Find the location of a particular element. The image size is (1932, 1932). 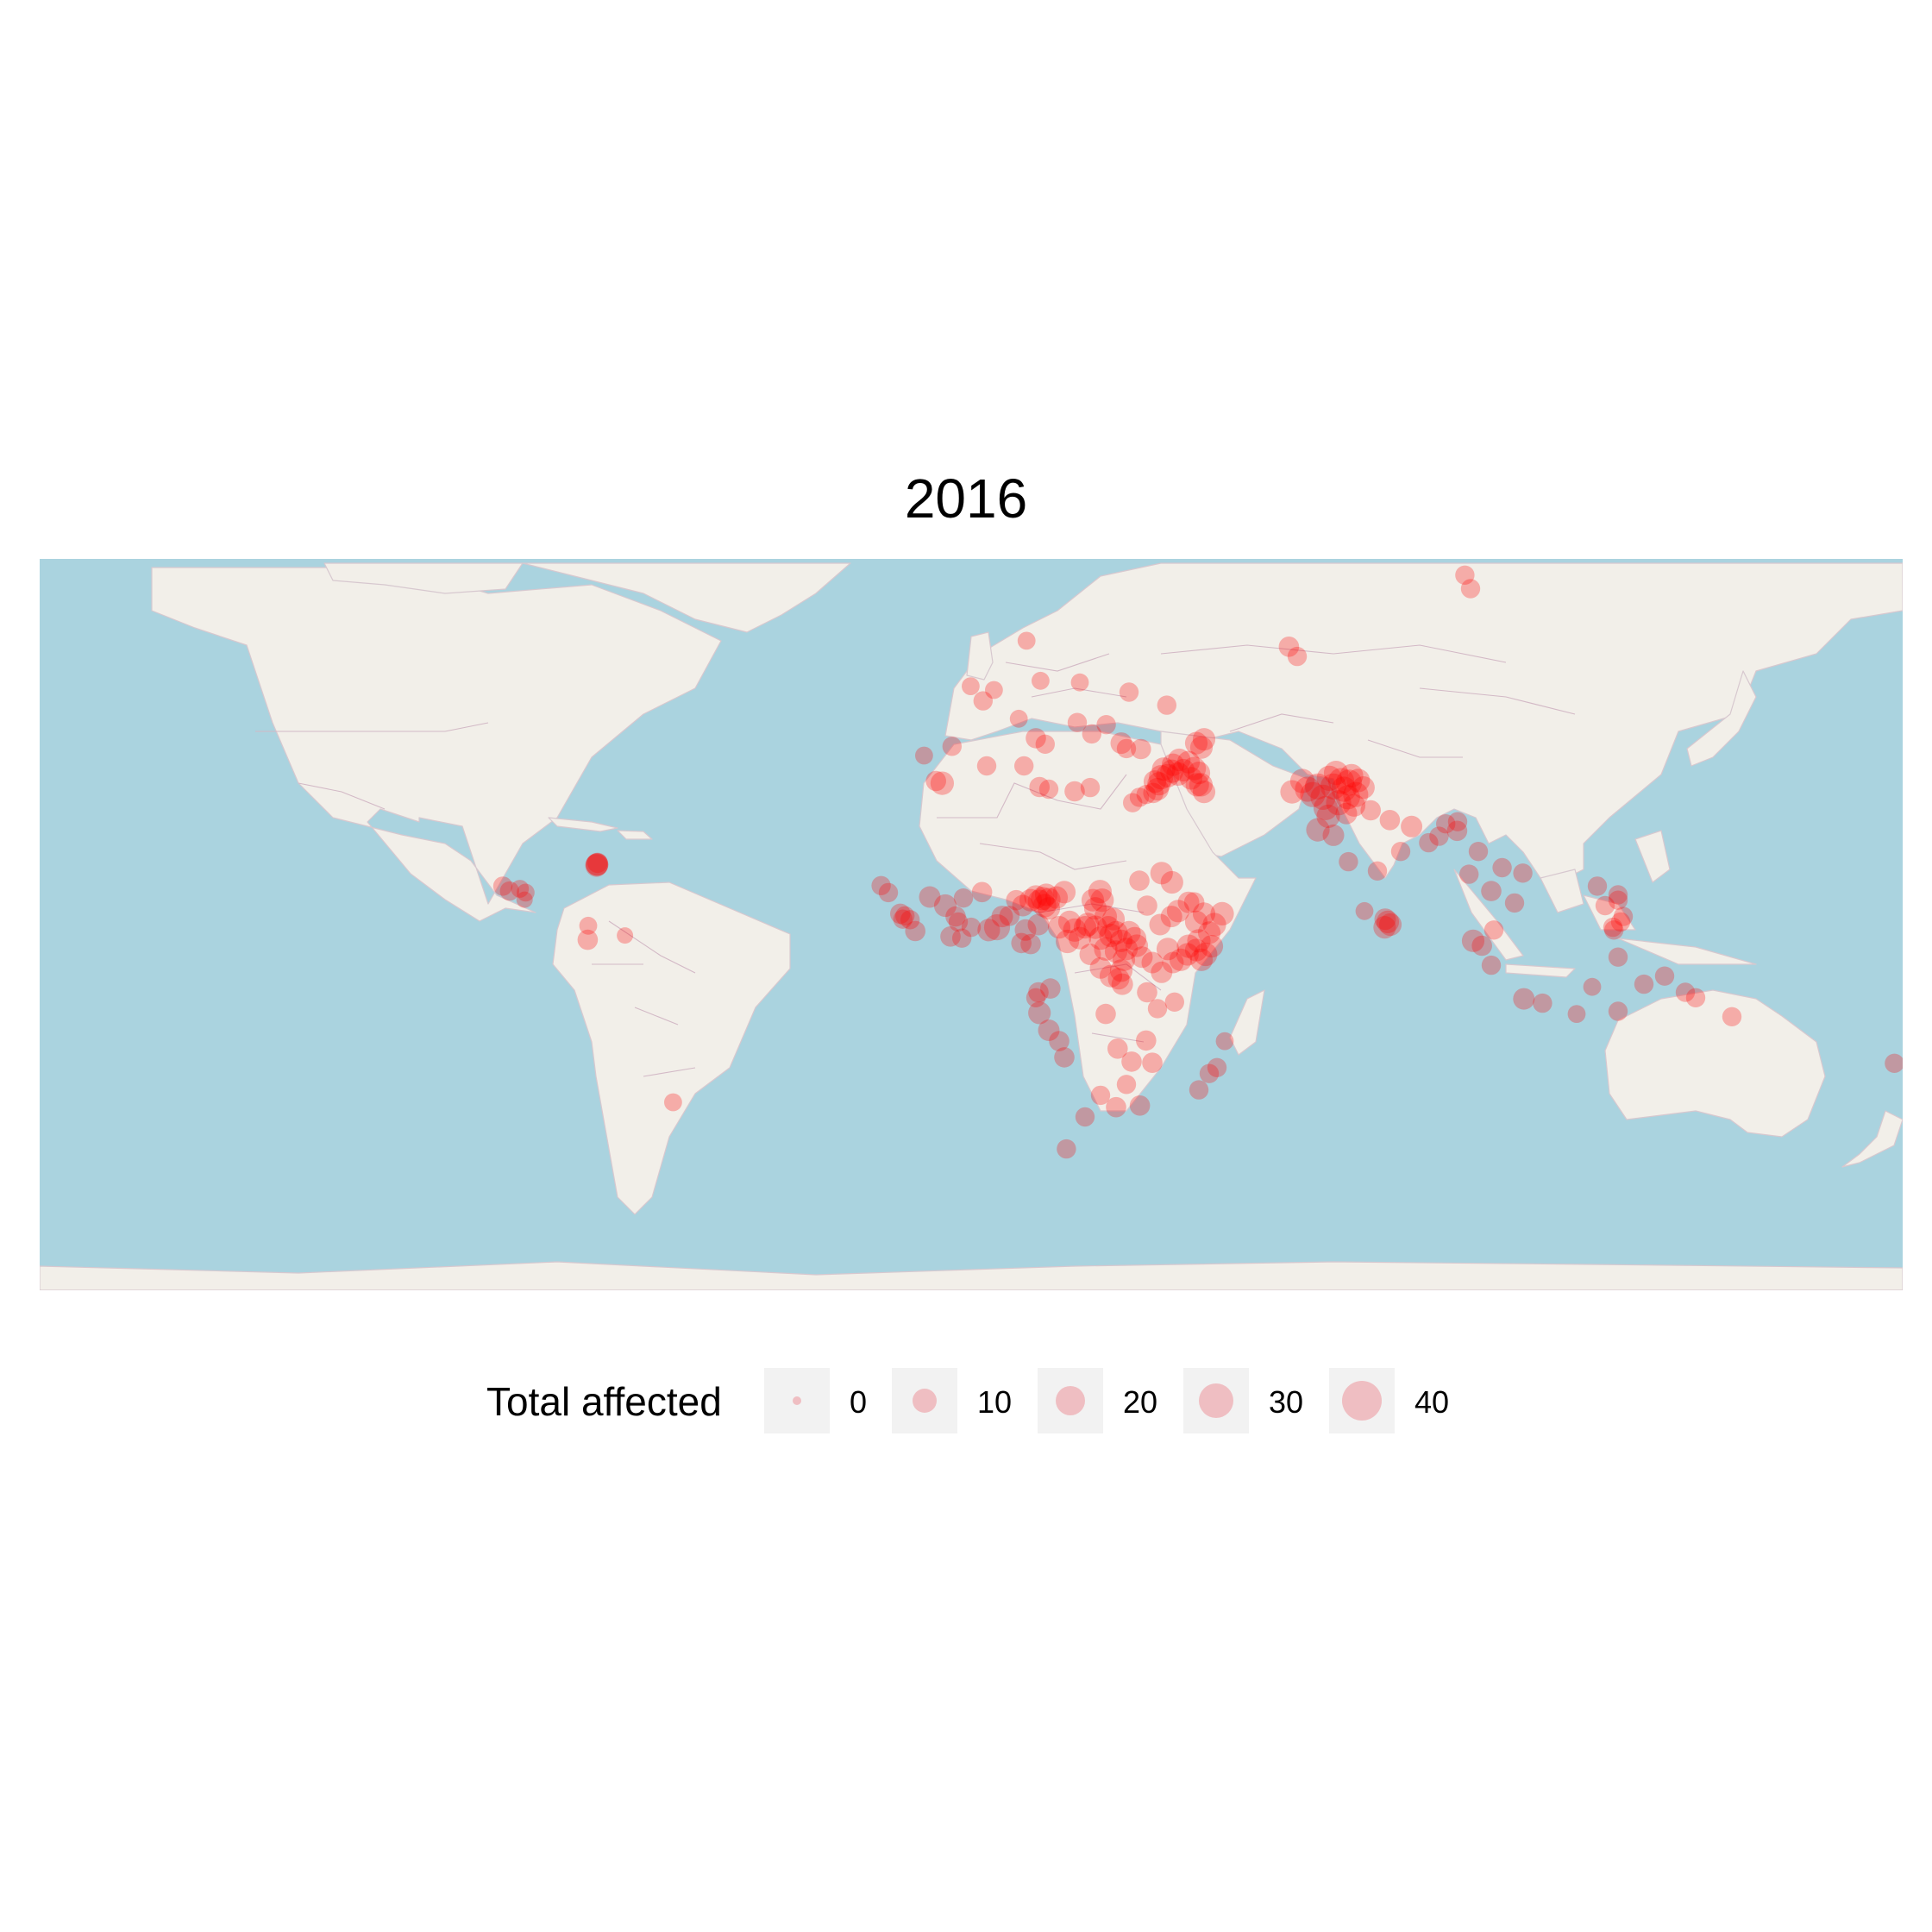

arctic-islands-landmass is located at coordinates (423, 578).